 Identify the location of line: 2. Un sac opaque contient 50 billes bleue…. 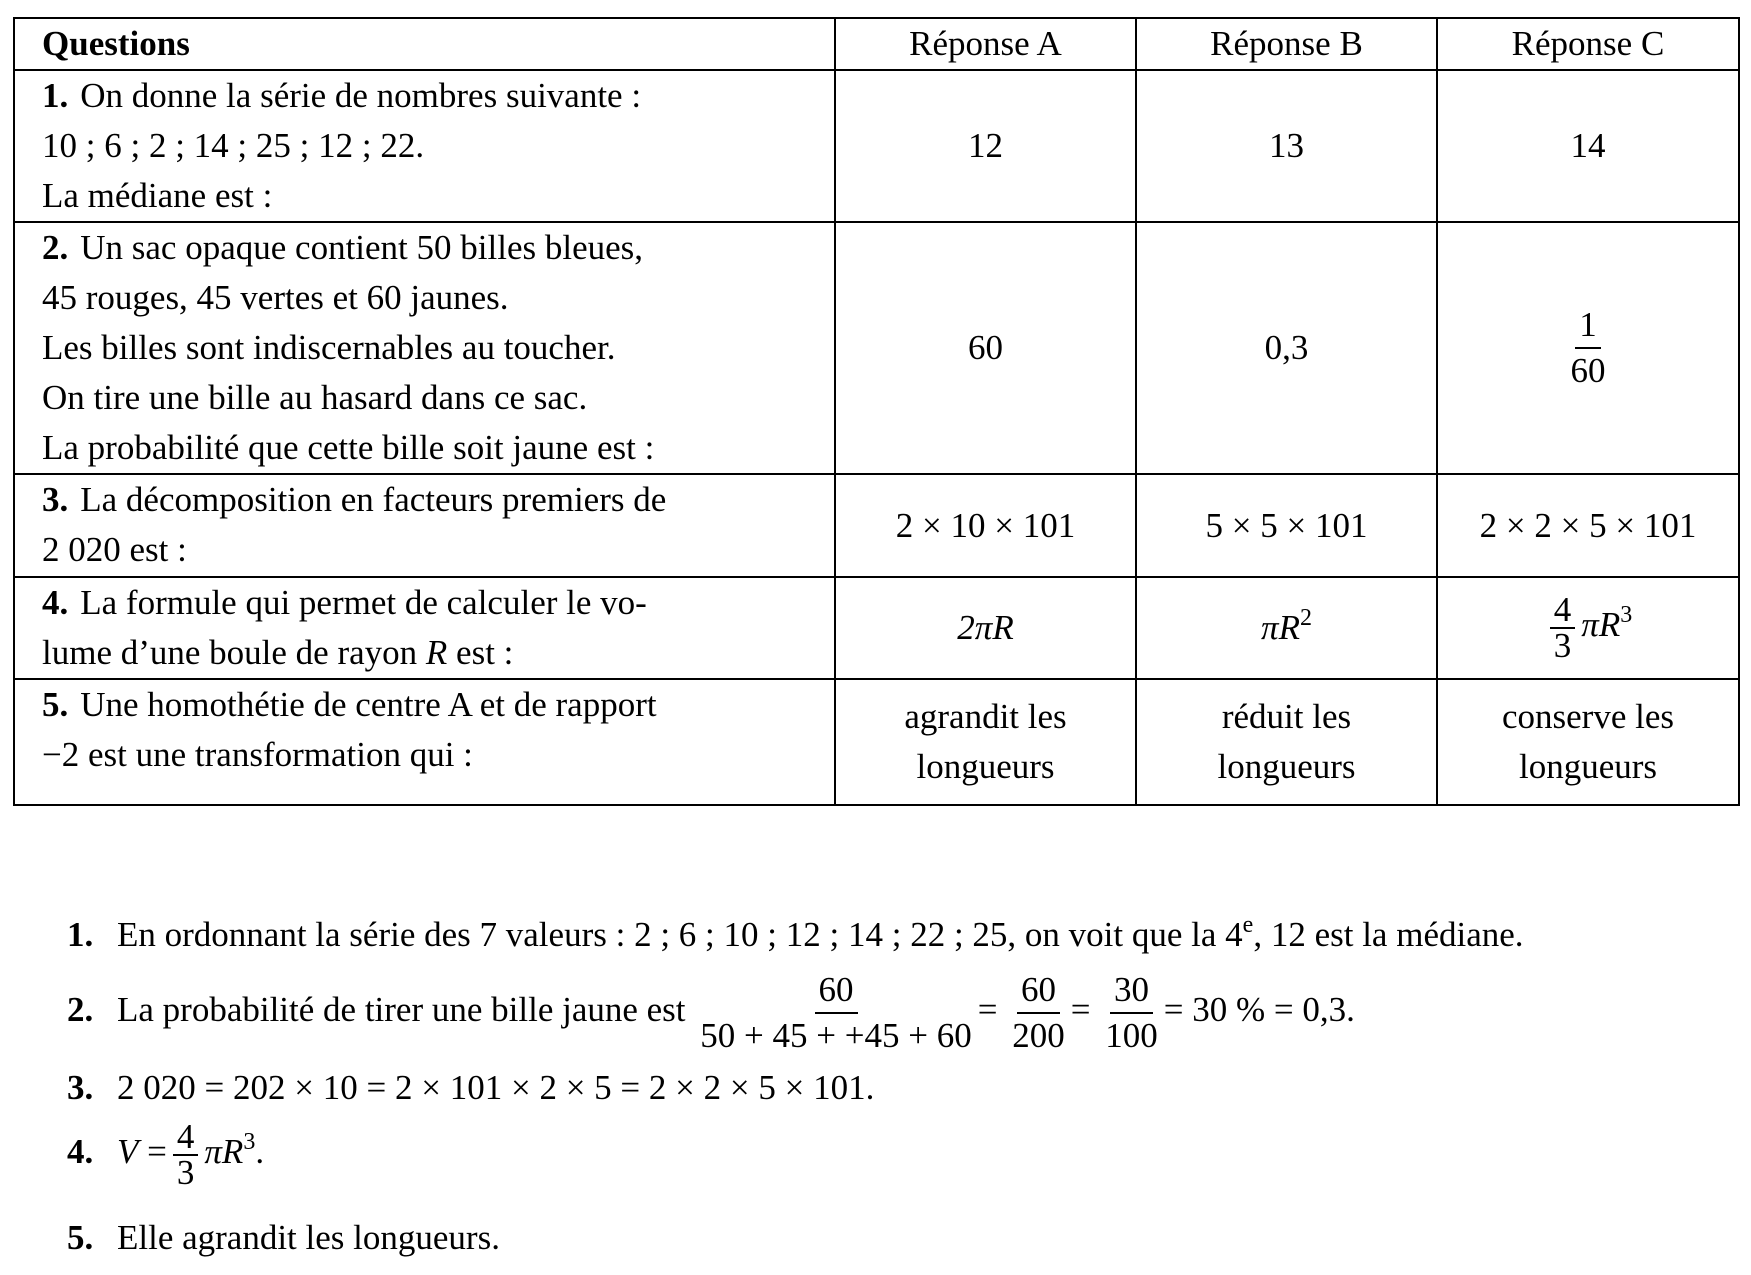
(427, 248).